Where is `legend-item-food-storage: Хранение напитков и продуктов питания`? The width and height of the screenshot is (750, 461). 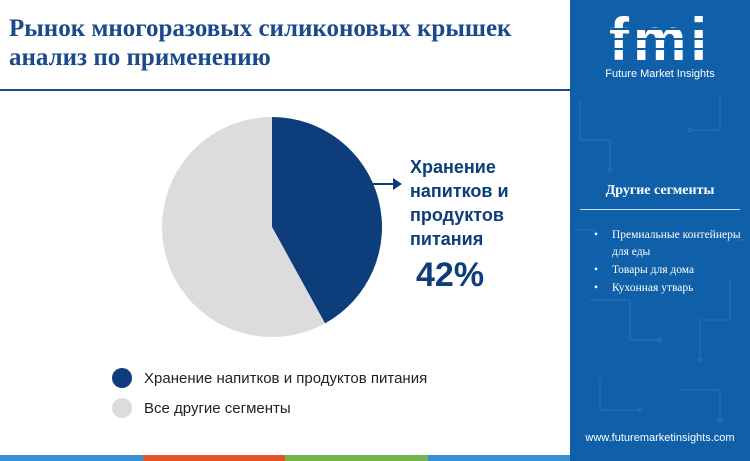
legend-item-food-storage: Хранение напитков и продуктов питания is located at coordinates (269, 378).